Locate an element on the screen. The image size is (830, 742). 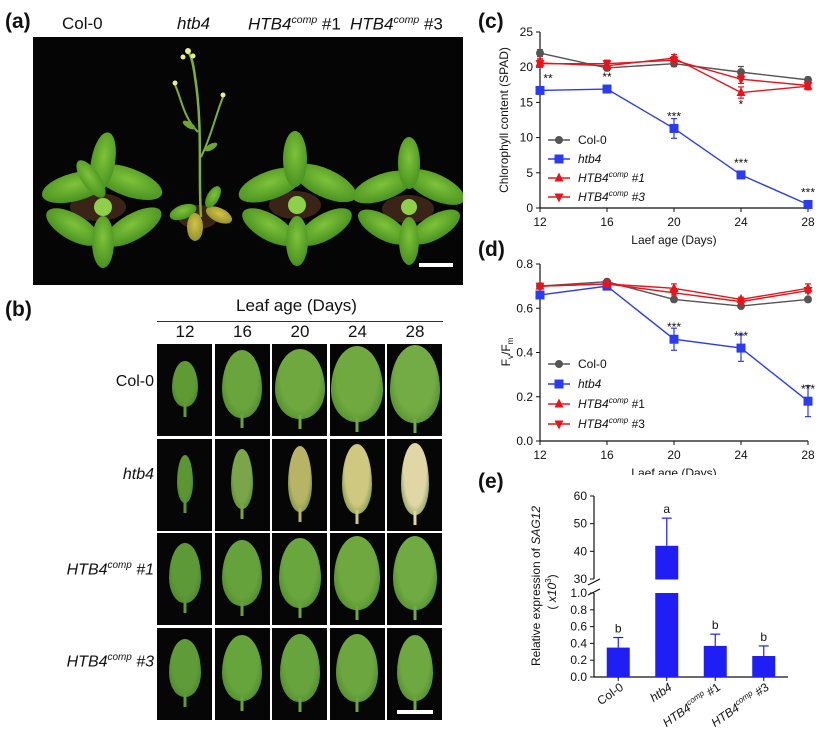
scale-bar-a is located at coordinates (436, 265).